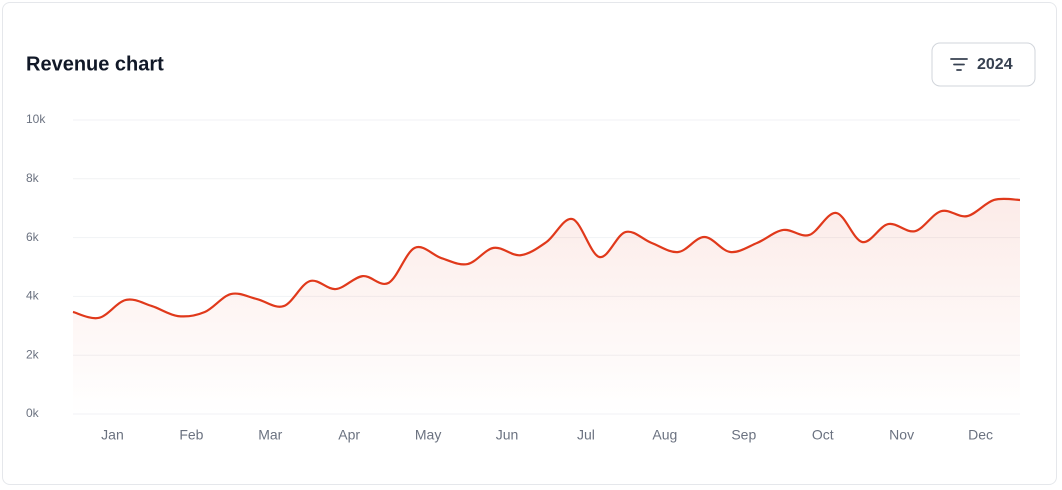 The image size is (1062, 490). I want to click on filter-icon, so click(959, 64).